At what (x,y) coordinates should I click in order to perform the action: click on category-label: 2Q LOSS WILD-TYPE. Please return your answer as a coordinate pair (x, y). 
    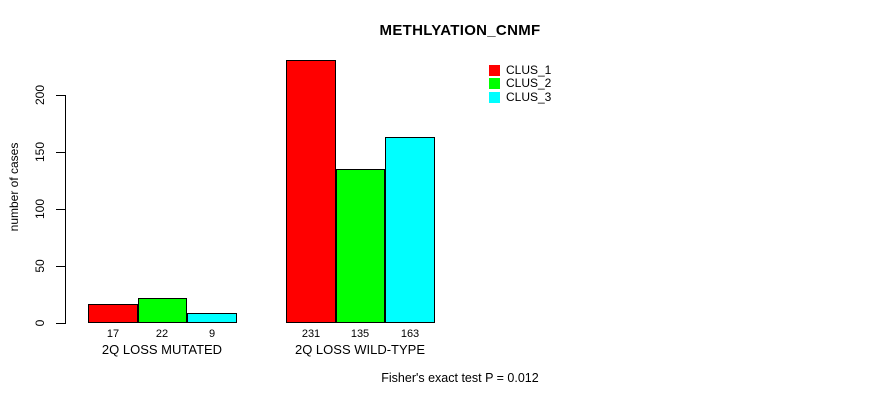
    Looking at the image, I should click on (360, 349).